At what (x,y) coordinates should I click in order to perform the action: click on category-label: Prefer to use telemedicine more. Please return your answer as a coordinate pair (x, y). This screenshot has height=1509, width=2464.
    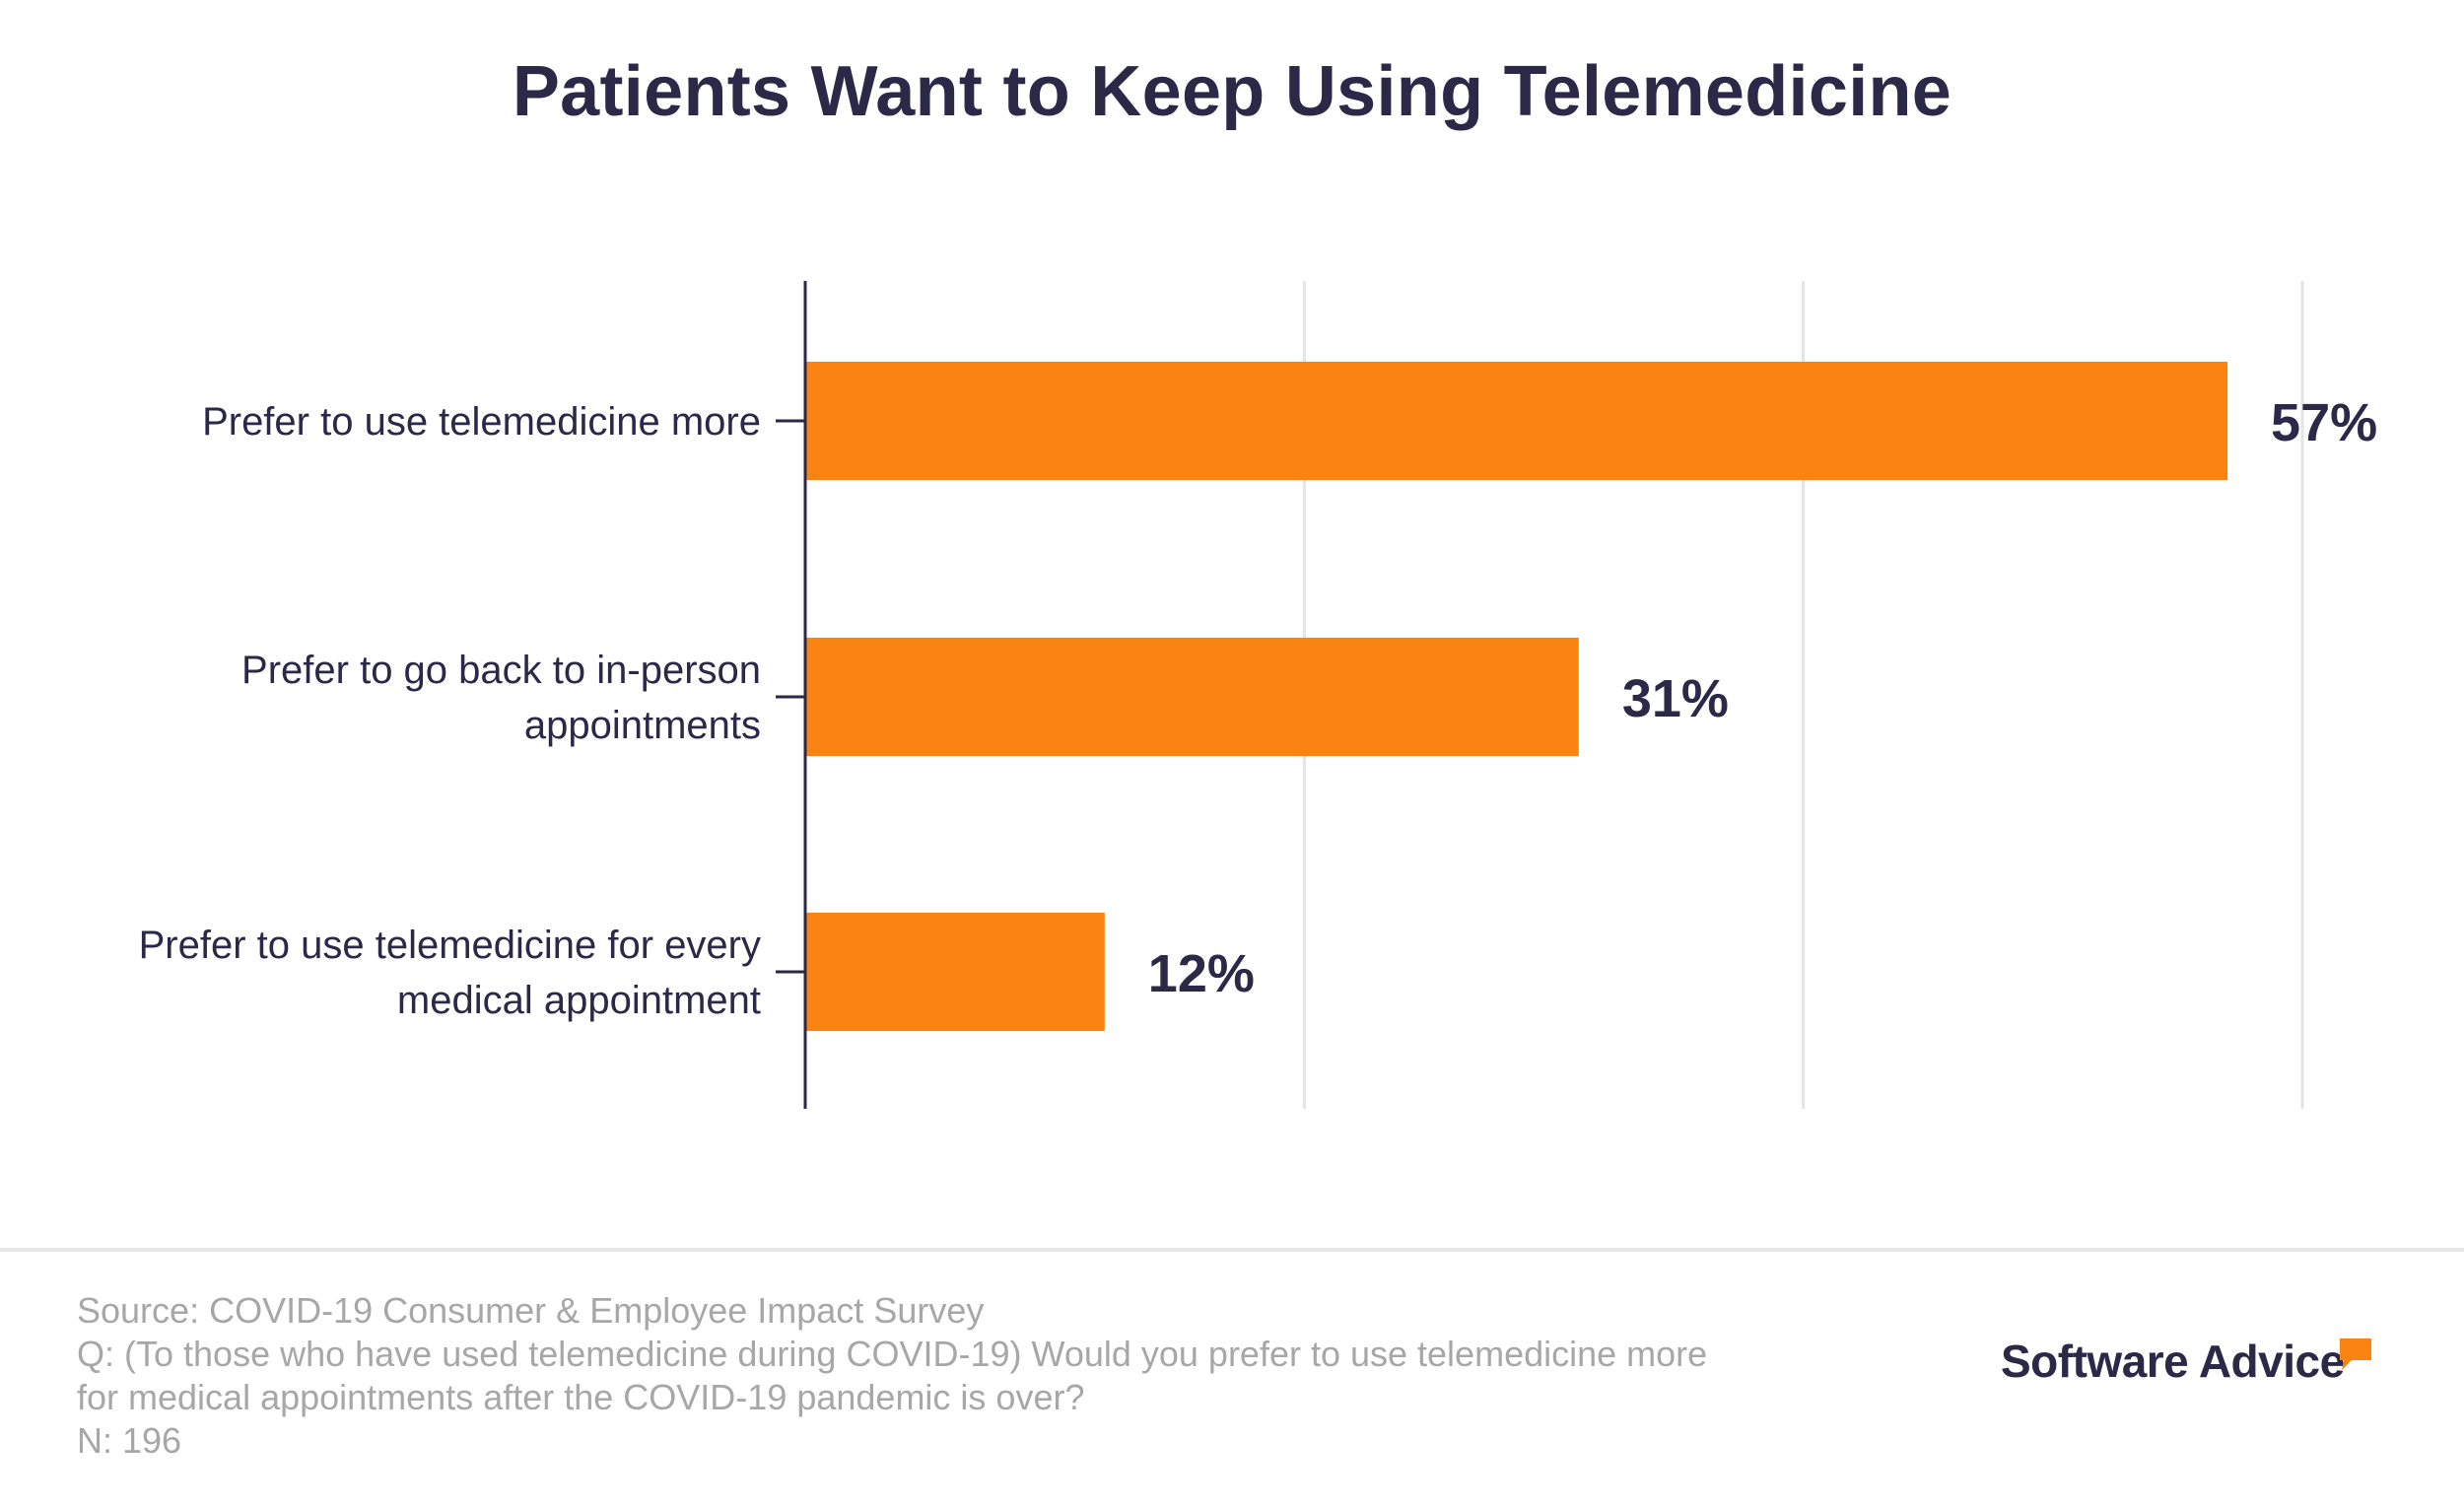
    Looking at the image, I should click on (481, 422).